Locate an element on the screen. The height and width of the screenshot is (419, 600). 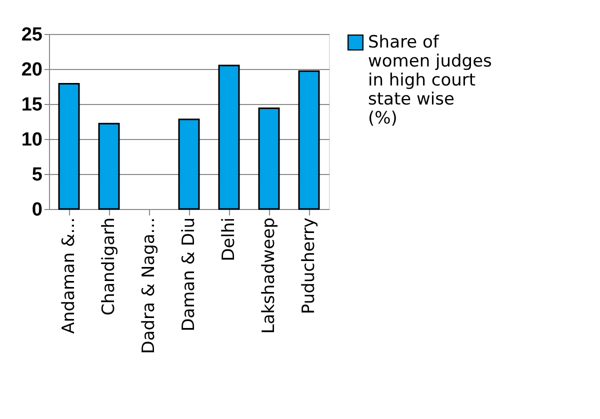
legend-label: Share of women judges in high court state wise (%) is located at coordinates (430, 80).